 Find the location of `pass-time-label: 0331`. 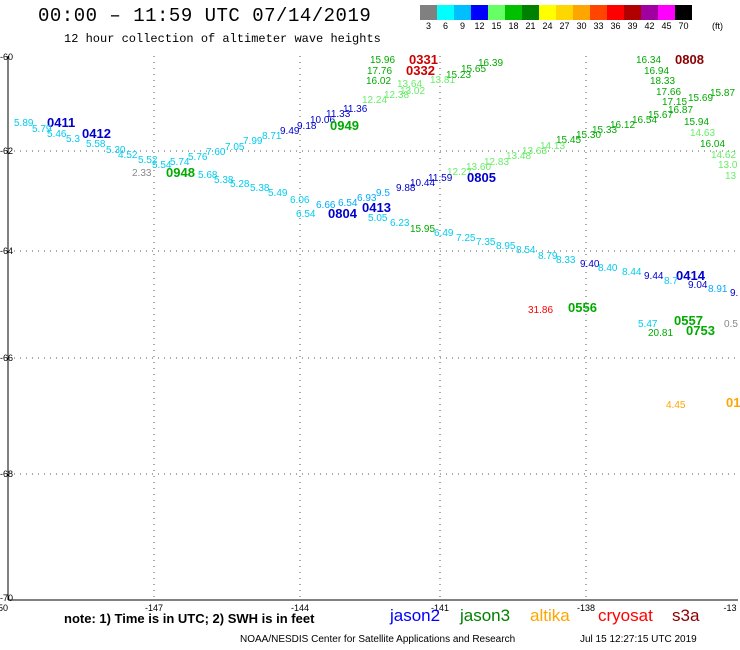

pass-time-label: 0331 is located at coordinates (423, 59).